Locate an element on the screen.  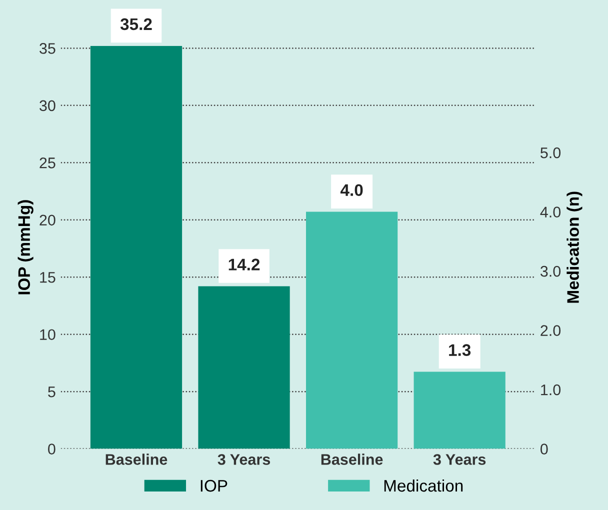
y2-tick-label: 3.0 is located at coordinates (550, 271).